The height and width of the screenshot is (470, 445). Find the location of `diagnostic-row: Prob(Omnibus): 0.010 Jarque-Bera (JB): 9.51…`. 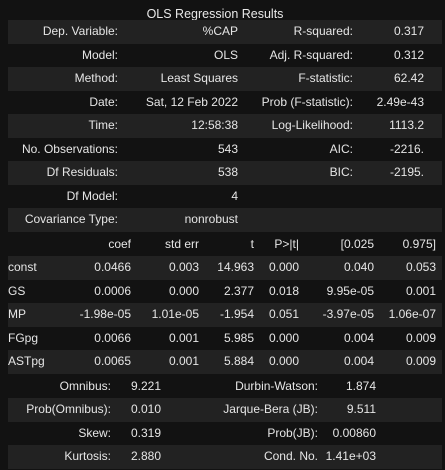

diagnostic-row: Prob(Omnibus): 0.010 Jarque-Bera (JB): 9.51… is located at coordinates (225, 410).